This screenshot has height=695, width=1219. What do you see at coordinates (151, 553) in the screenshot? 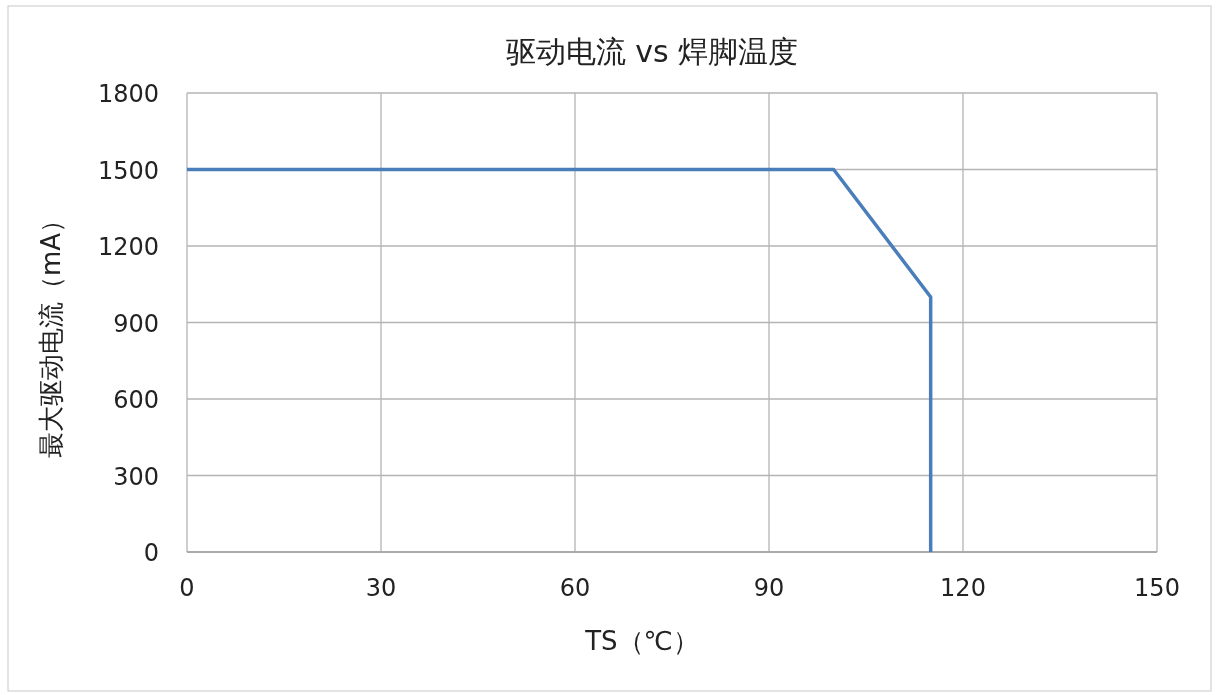
I see `y-tick-label: 0` at bounding box center [151, 553].